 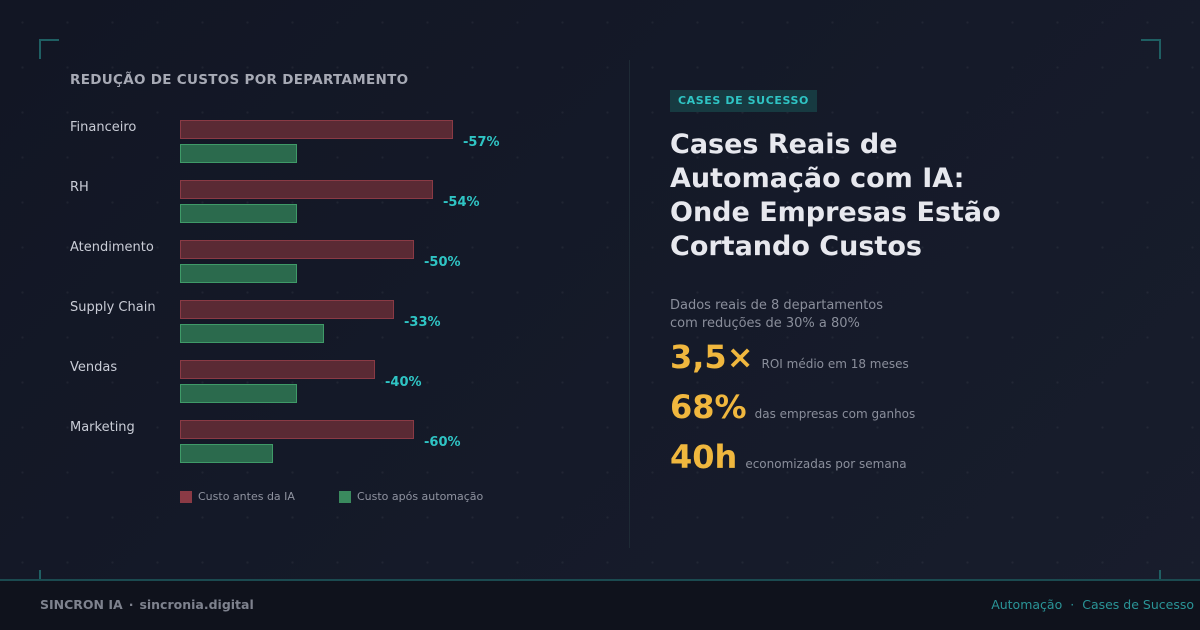 What do you see at coordinates (300, 269) in the screenshot?
I see `chart-row: Atendimento -50%` at bounding box center [300, 269].